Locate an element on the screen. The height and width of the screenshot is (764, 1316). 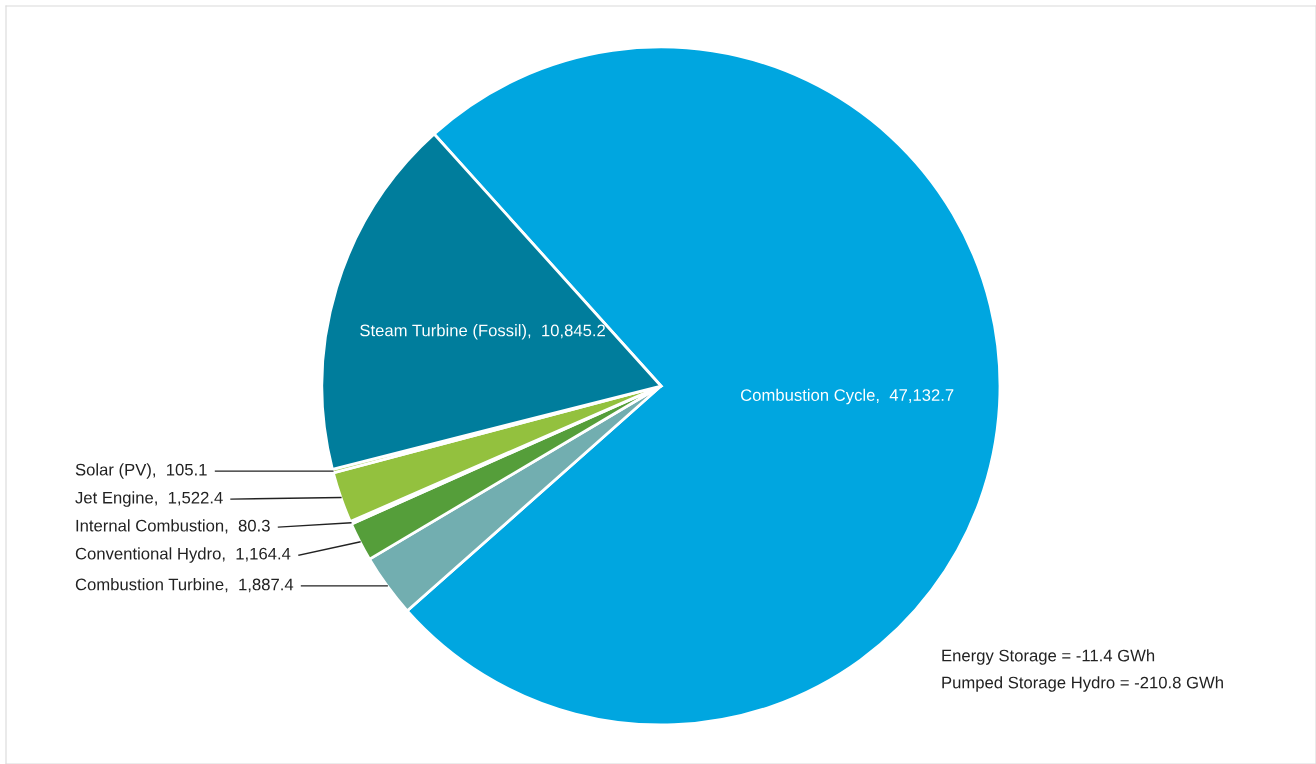
text: Pumped Storage Hydro = -210.8 GWh is located at coordinates (1082, 684).